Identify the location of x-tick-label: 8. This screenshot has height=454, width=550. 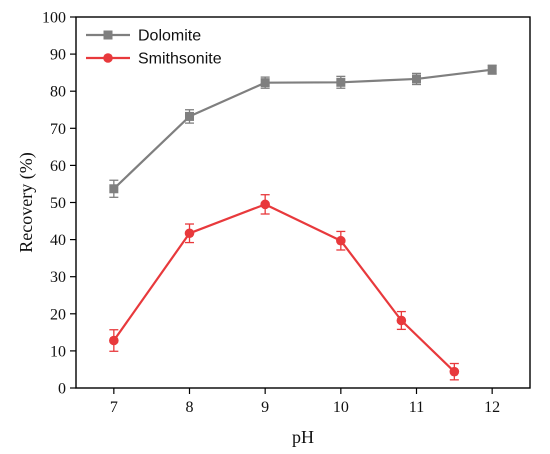
(190, 407).